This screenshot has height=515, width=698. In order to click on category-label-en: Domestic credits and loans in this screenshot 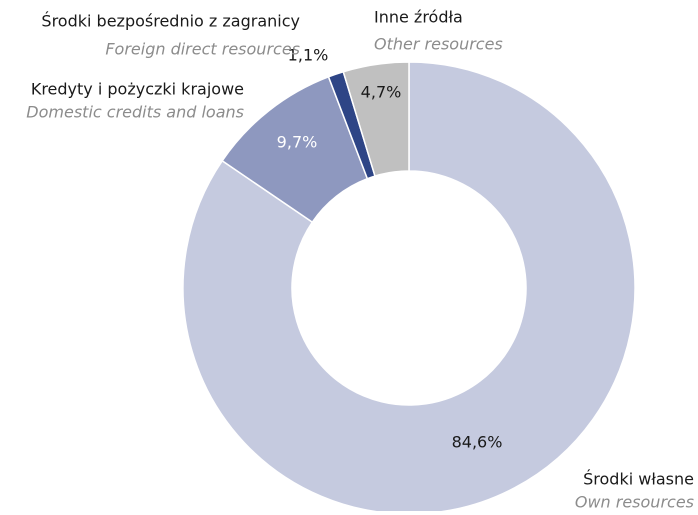, I will do `click(135, 112)`.